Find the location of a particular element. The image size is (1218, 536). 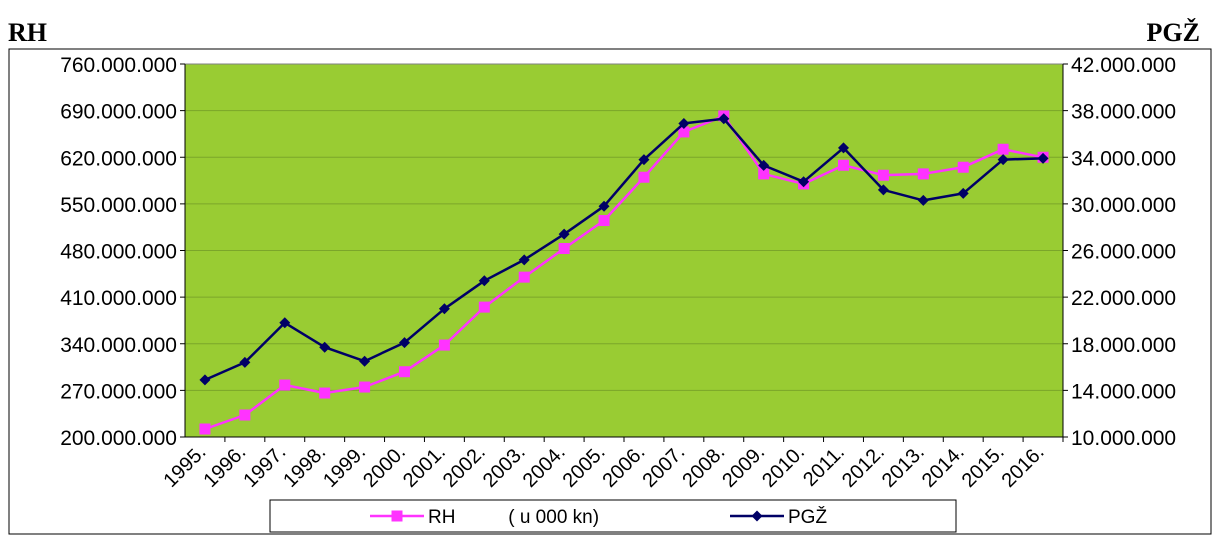

right-tick-label: 14.000.000 is located at coordinates (1123, 391).